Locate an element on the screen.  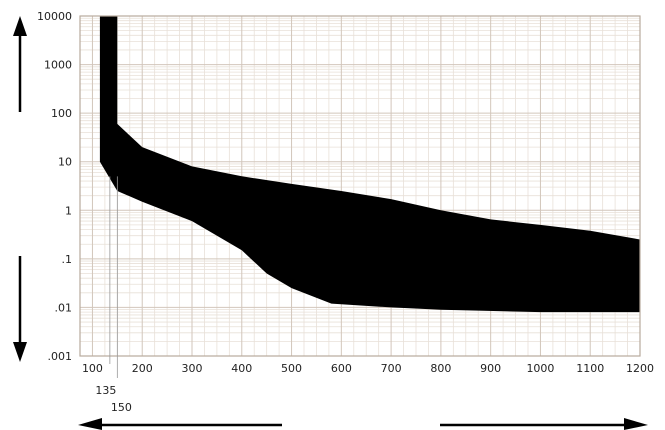
x-tick-label: 200 is located at coordinates (142, 368).